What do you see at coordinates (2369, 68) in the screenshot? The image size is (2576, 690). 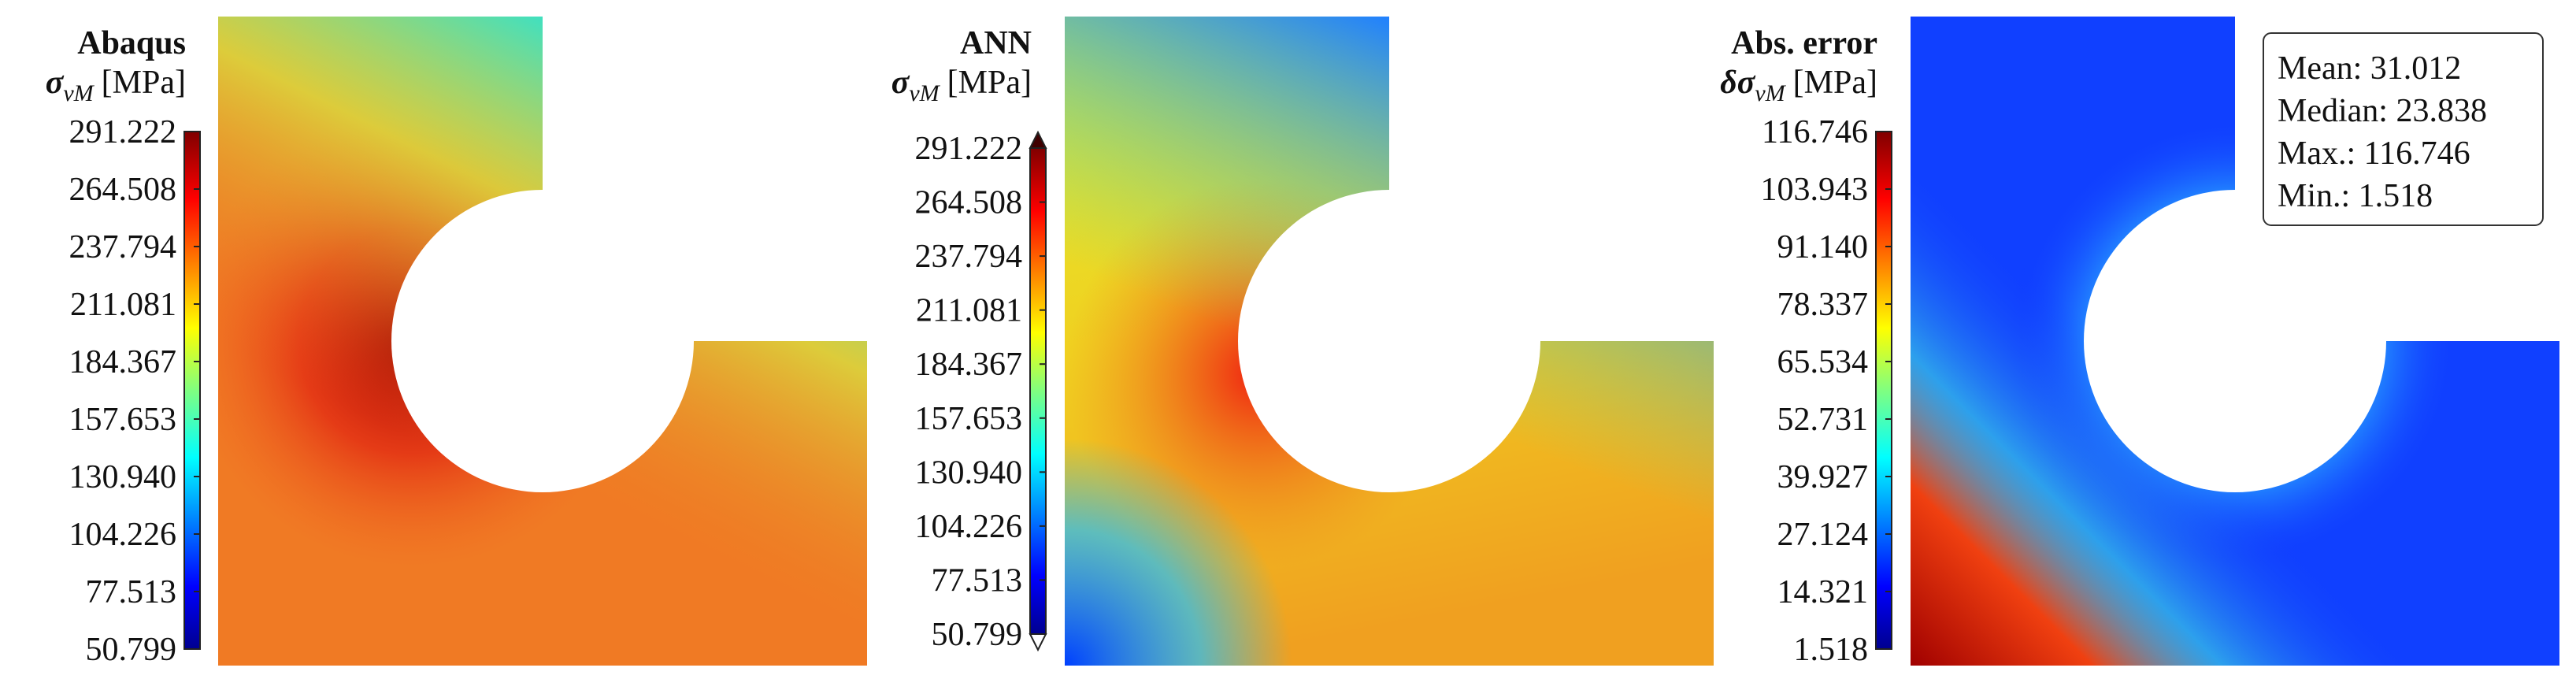 I see `stats-line: Mean: 31.012` at bounding box center [2369, 68].